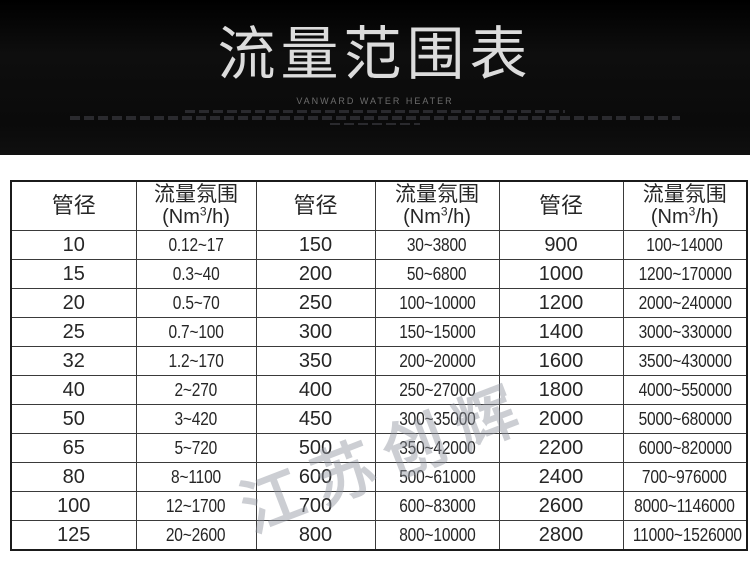  I want to click on pipe-diameter-cell: 300, so click(315, 332).